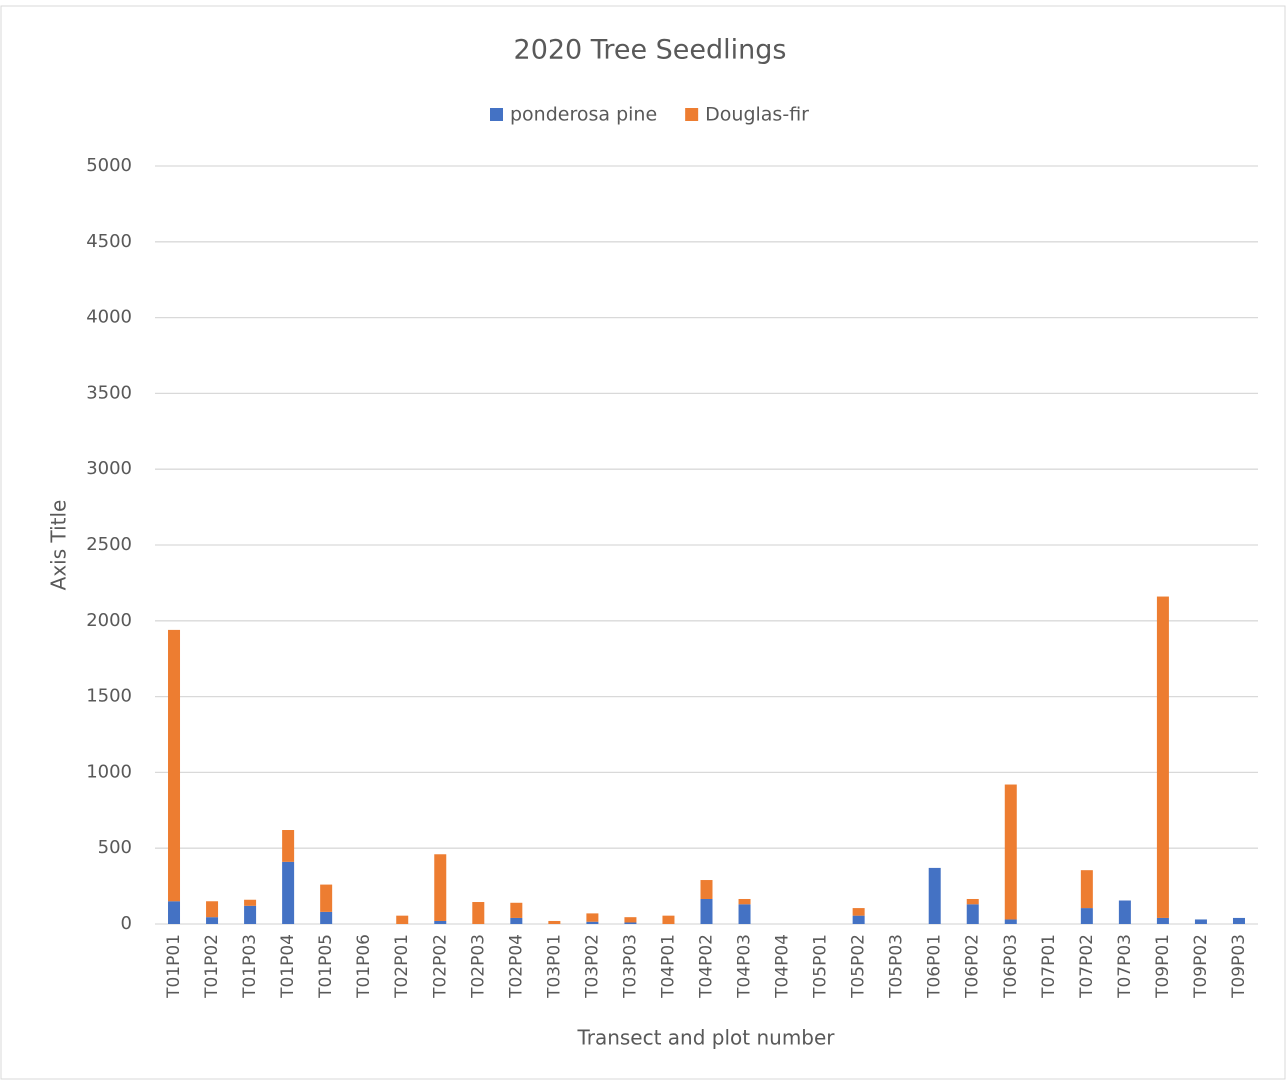 The image size is (1286, 1080). What do you see at coordinates (250, 966) in the screenshot?
I see `x-tick-label: T01P03` at bounding box center [250, 966].